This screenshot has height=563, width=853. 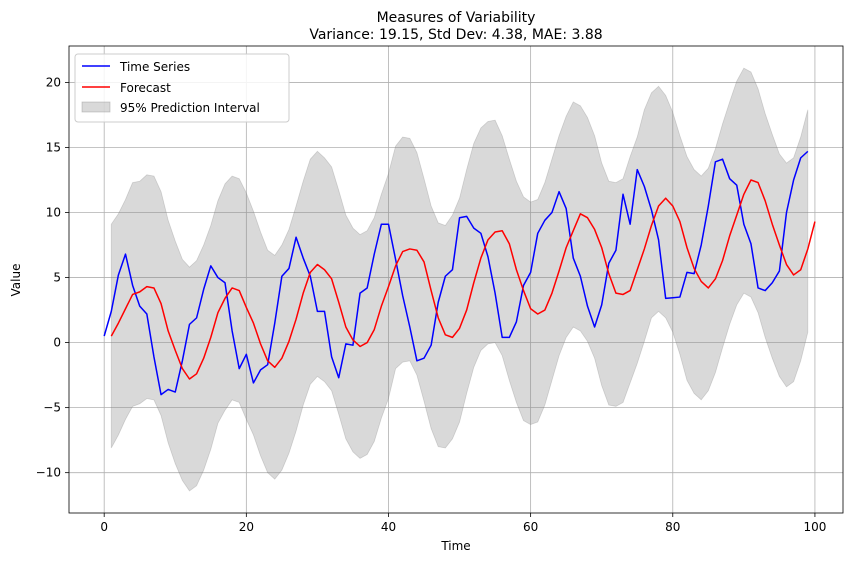 I want to click on legend-label-prediction-interval: 95% Prediction Interval, so click(x=190, y=108).